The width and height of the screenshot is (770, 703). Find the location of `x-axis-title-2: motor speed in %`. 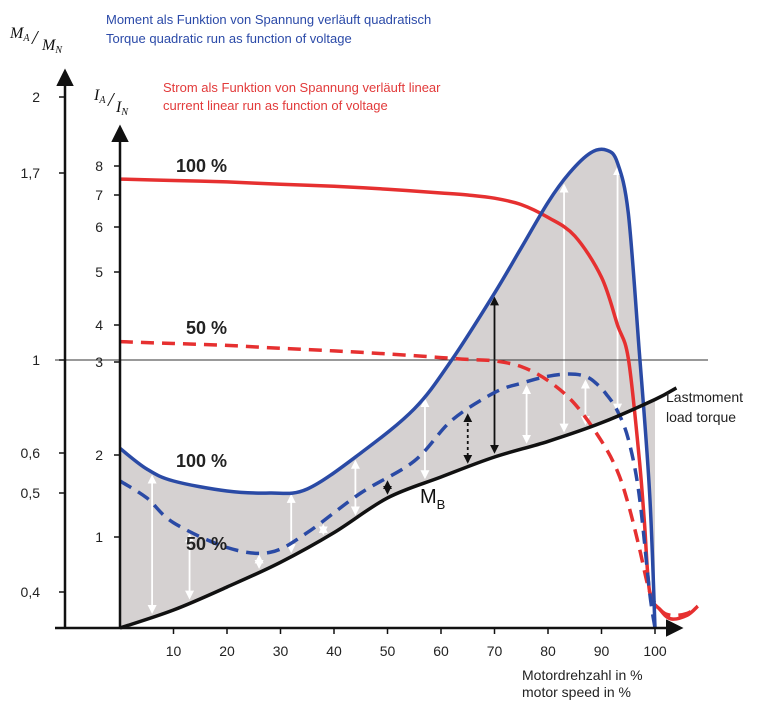

x-axis-title-2: motor speed in % is located at coordinates (576, 692).